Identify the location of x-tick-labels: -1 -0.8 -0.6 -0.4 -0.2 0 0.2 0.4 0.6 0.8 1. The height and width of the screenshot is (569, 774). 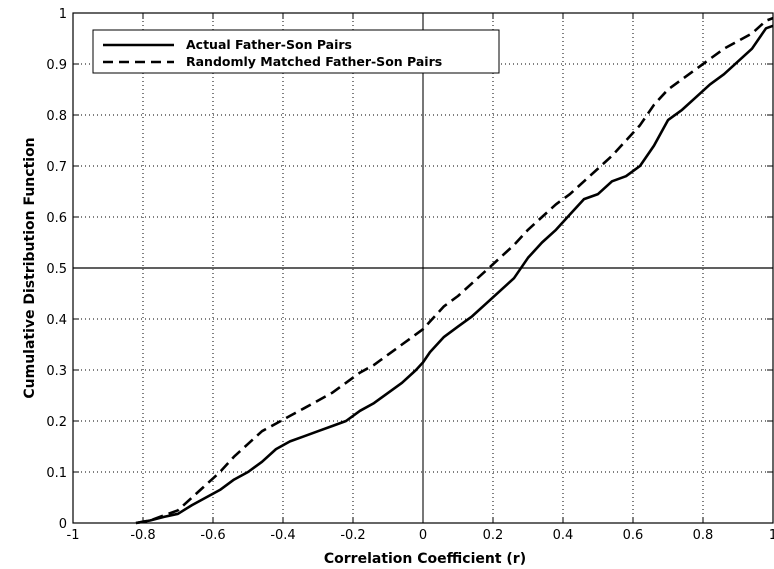
(420, 535).